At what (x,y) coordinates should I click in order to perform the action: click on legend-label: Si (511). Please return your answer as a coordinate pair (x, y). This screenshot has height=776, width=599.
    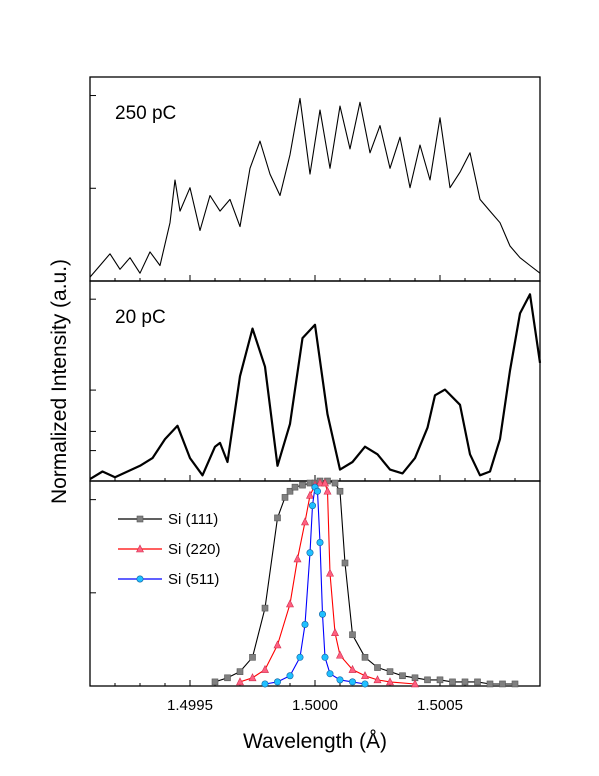
    Looking at the image, I should click on (193, 579).